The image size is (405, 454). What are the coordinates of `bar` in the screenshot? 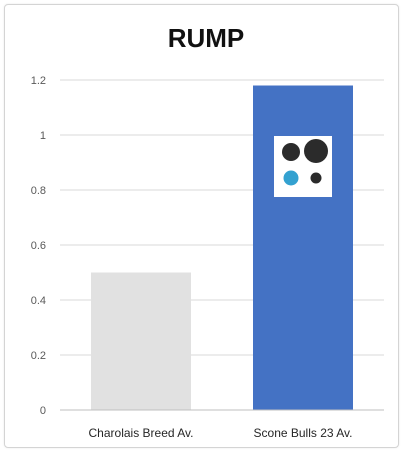 It's located at (141, 341).